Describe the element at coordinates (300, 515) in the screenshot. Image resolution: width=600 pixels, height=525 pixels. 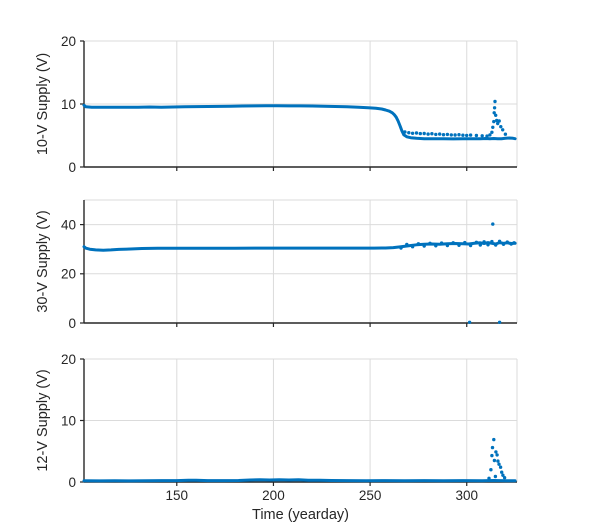
I see `x-axis-label: Time (yearday)` at that location.